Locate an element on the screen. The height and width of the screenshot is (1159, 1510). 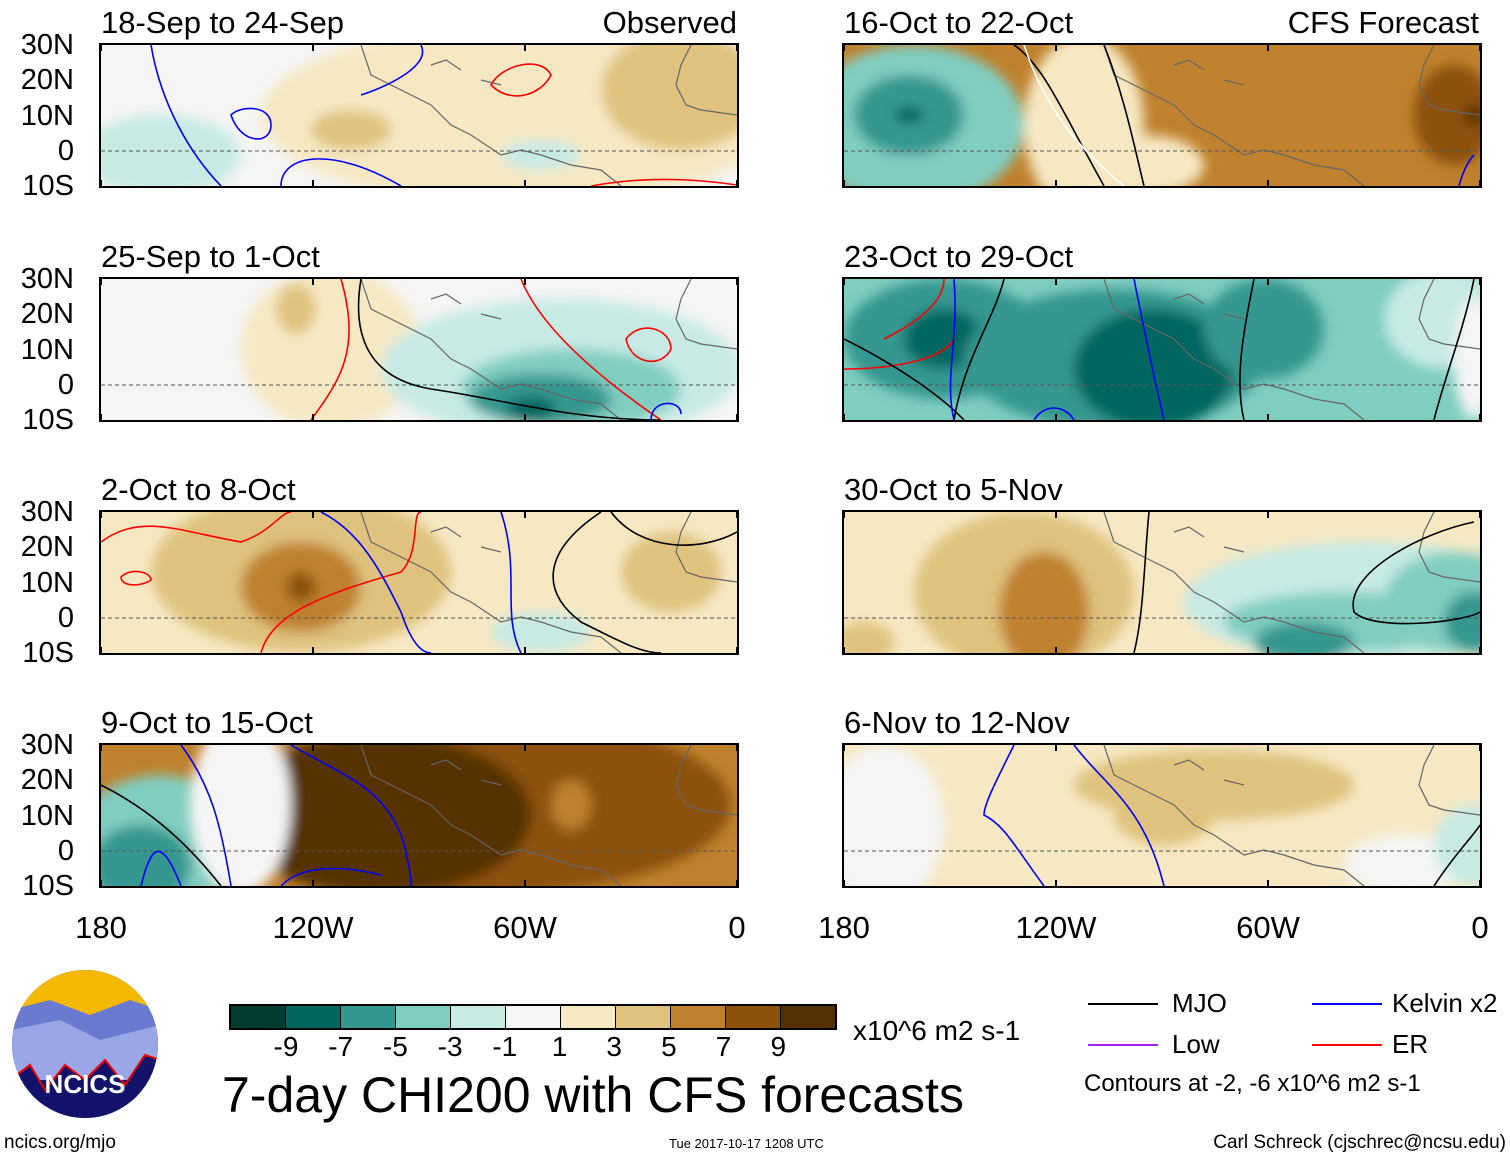
panel-title: 6-Nov to 12-Nov is located at coordinates (957, 722).